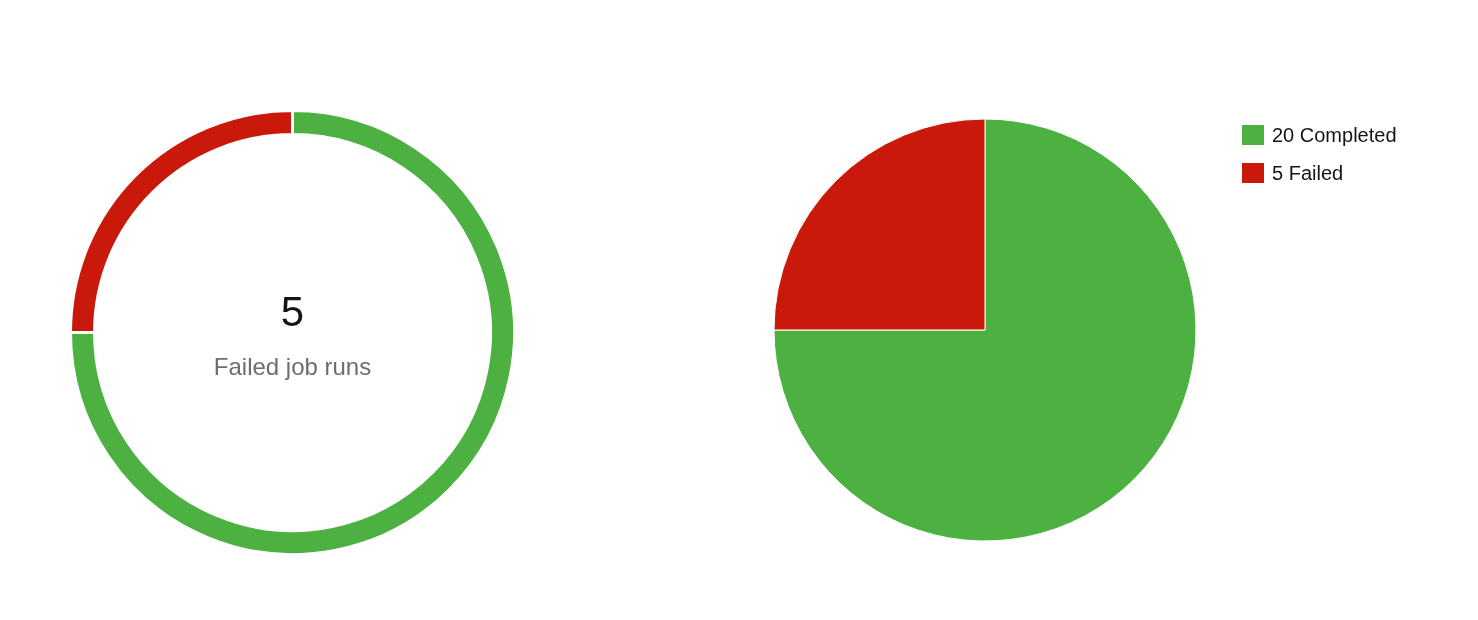 The height and width of the screenshot is (620, 1478). I want to click on legend-label: 5 Failed, so click(1308, 173).